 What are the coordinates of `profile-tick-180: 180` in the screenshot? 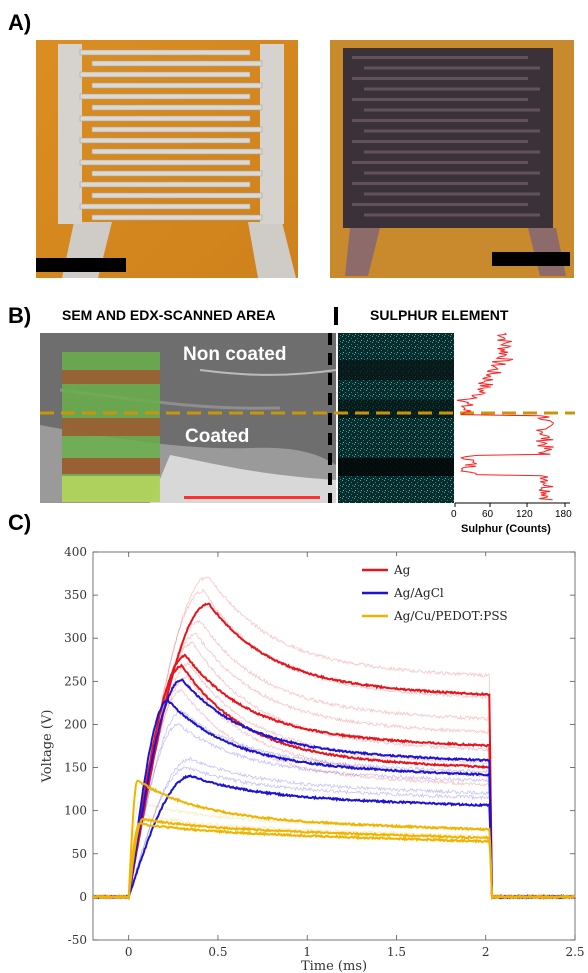 It's located at (563, 514).